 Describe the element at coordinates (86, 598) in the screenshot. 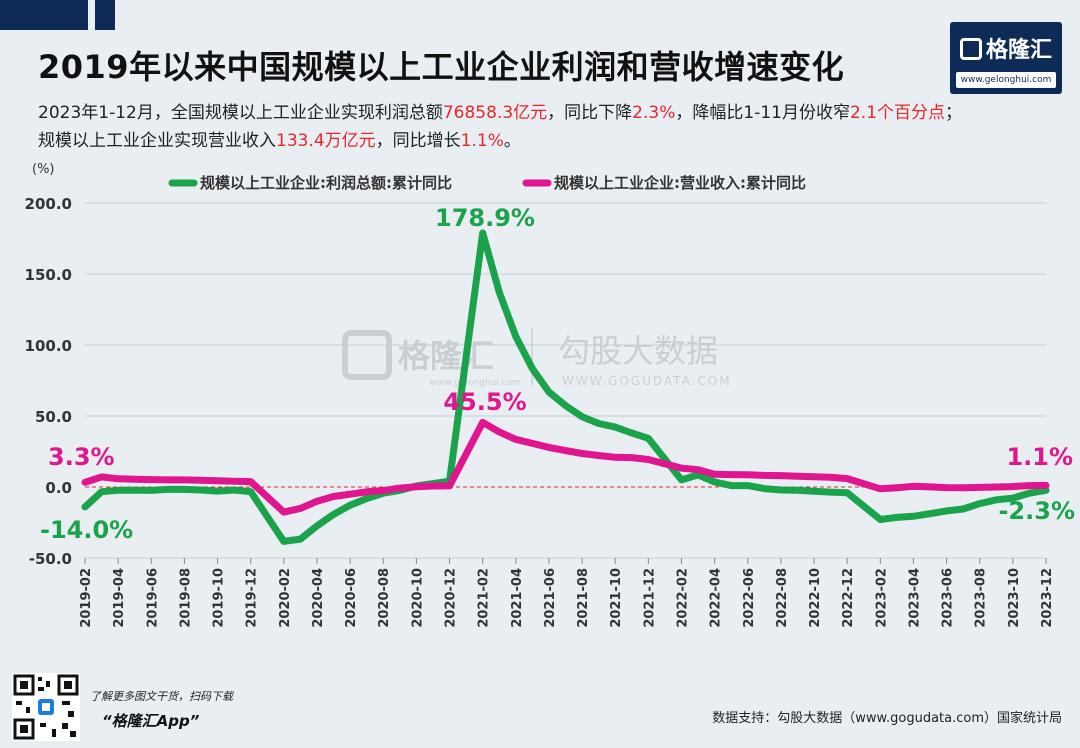

I see `x-tick-label: 2019-02` at that location.